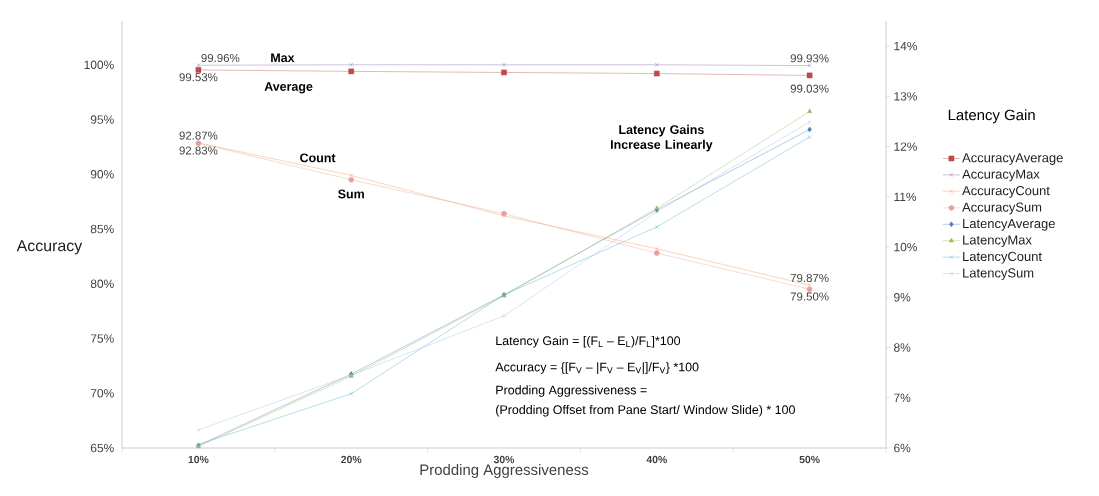 The image size is (1099, 496). Describe the element at coordinates (351, 194) in the screenshot. I see `annotation: Sum` at that location.